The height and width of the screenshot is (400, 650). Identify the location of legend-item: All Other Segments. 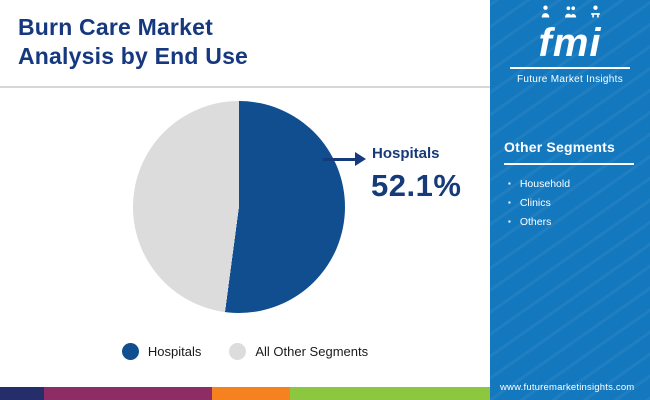
(298, 351).